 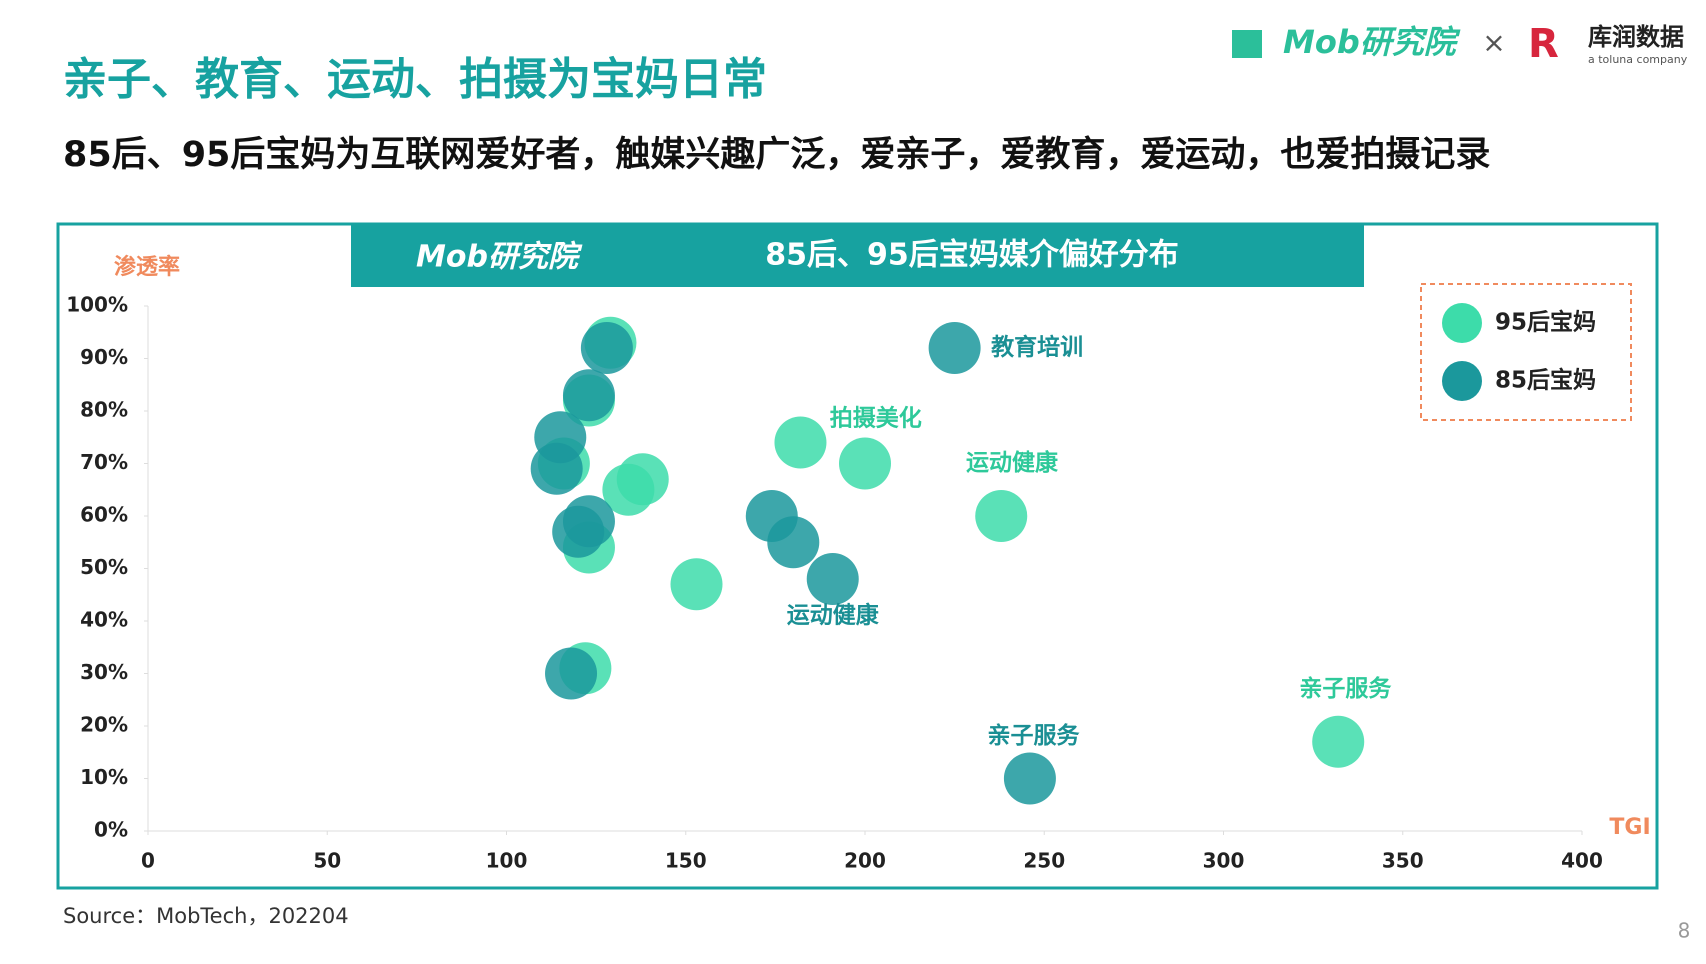 I want to click on annotation: 教育培训, so click(x=1037, y=347).